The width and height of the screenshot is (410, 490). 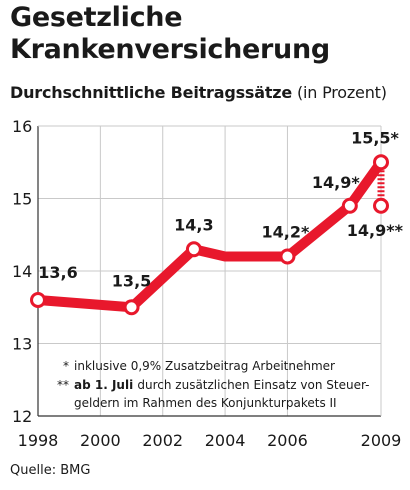 What do you see at coordinates (50, 470) in the screenshot?
I see `source-note: Quelle: BMG` at bounding box center [50, 470].